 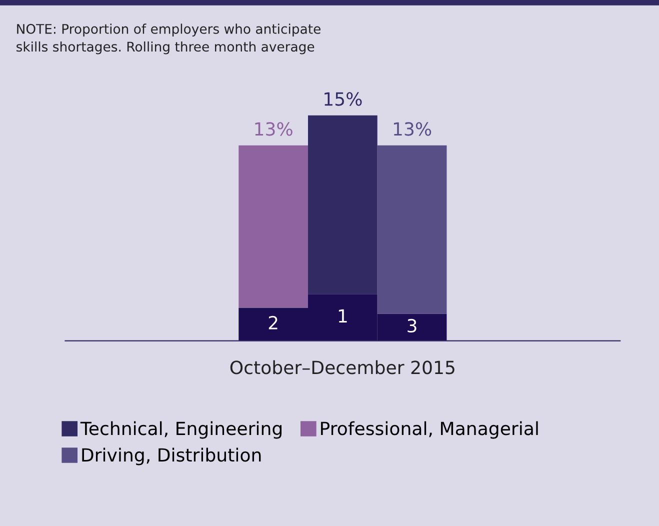 I want to click on legend-label: Driving, Distribution, so click(x=171, y=457).